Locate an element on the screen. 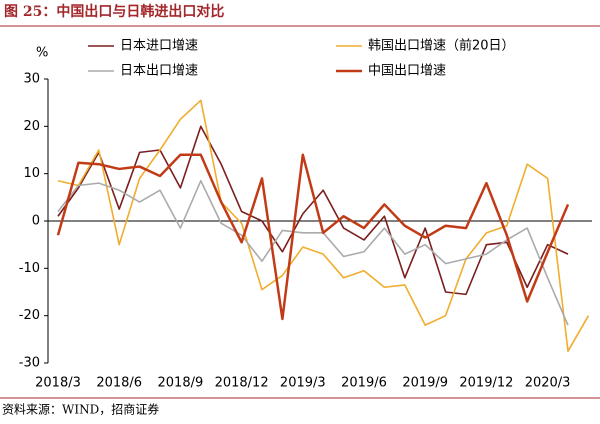 The width and height of the screenshot is (600, 424). x-tick-label: 2018/12 is located at coordinates (242, 383).